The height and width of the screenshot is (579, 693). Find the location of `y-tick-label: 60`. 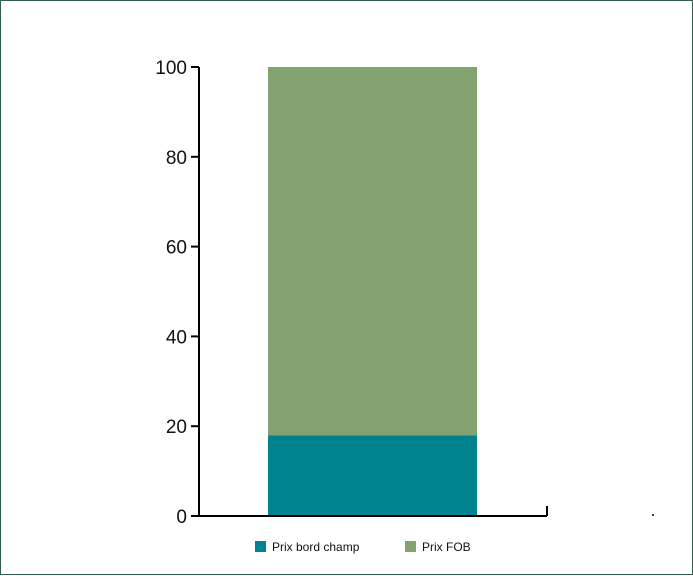

y-tick-label: 60 is located at coordinates (176, 248).